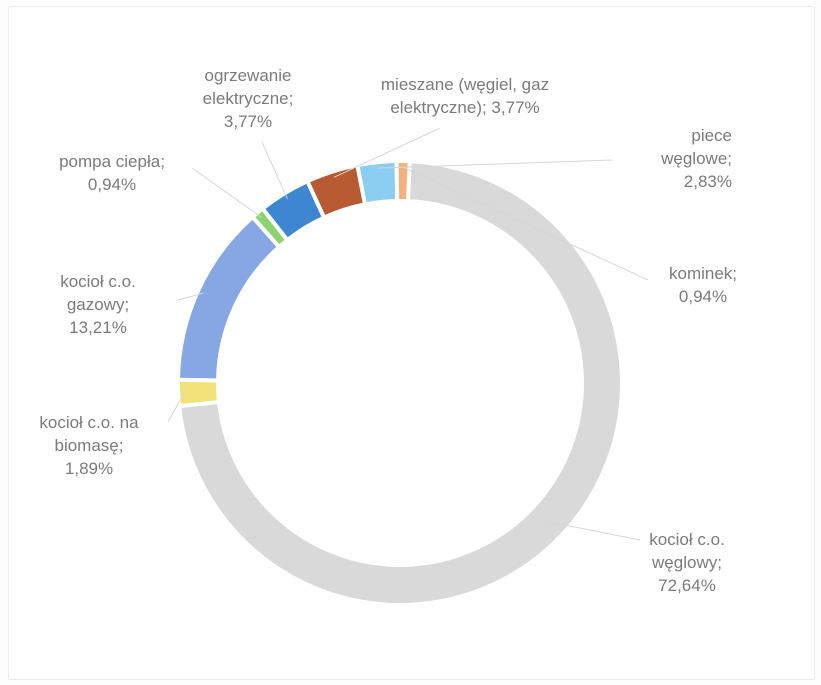 Image resolution: width=821 pixels, height=685 pixels. I want to click on label-kociol-gazowy: kocioł c.o. gazowy; 13,21%, so click(98, 304).